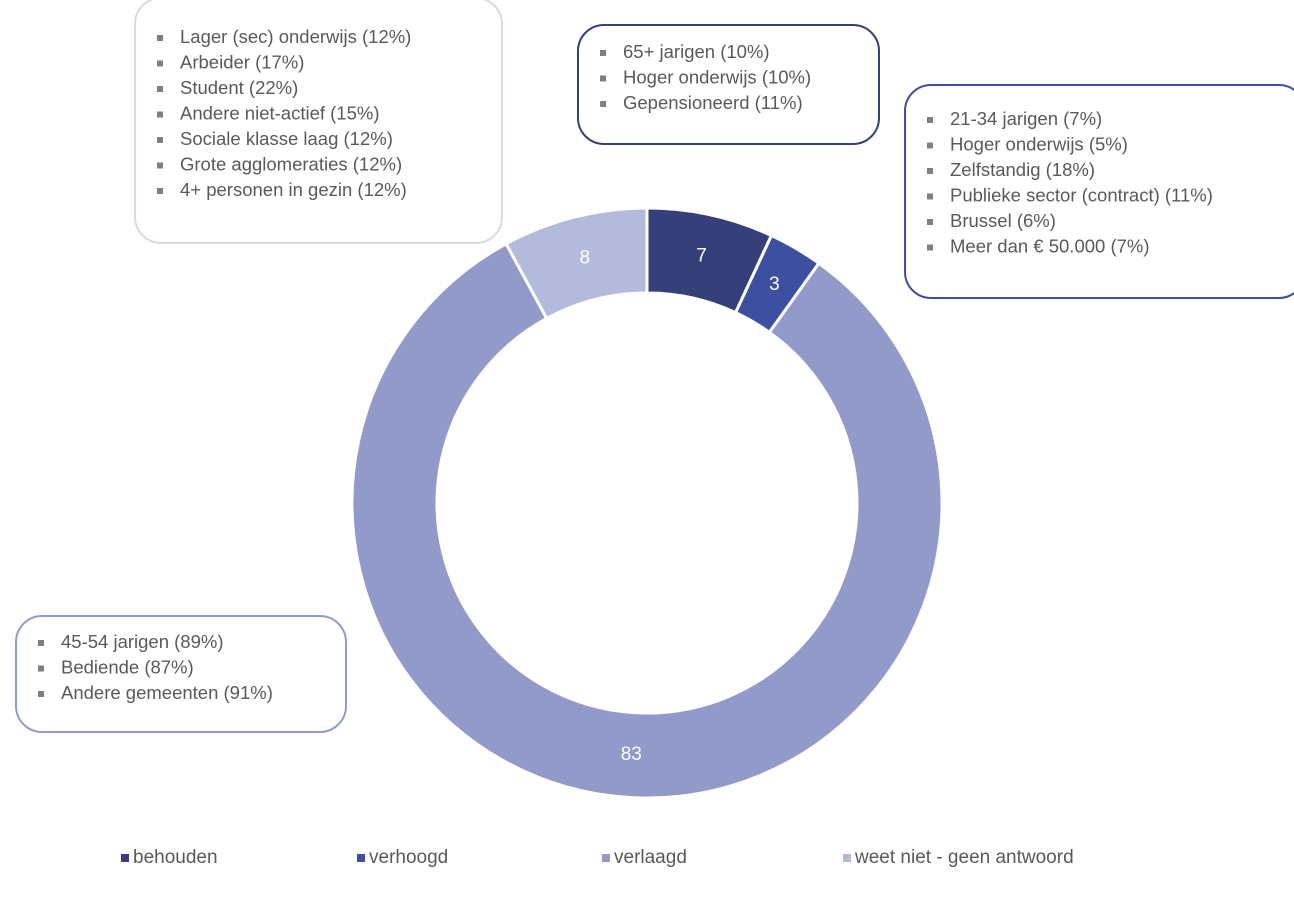  What do you see at coordinates (142, 641) in the screenshot?
I see `callout-line: 45-54 jarigen (89%)` at bounding box center [142, 641].